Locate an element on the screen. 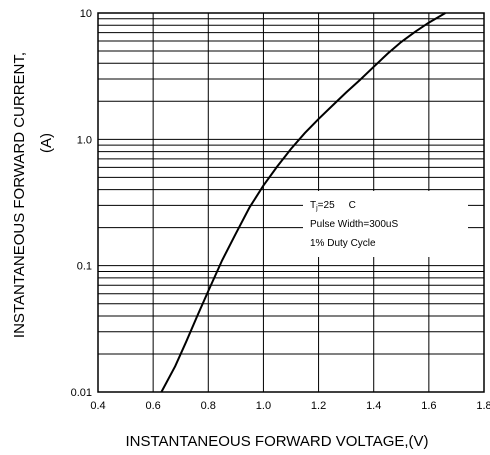  y-tick-label-0: 0.01 is located at coordinates (81, 393).